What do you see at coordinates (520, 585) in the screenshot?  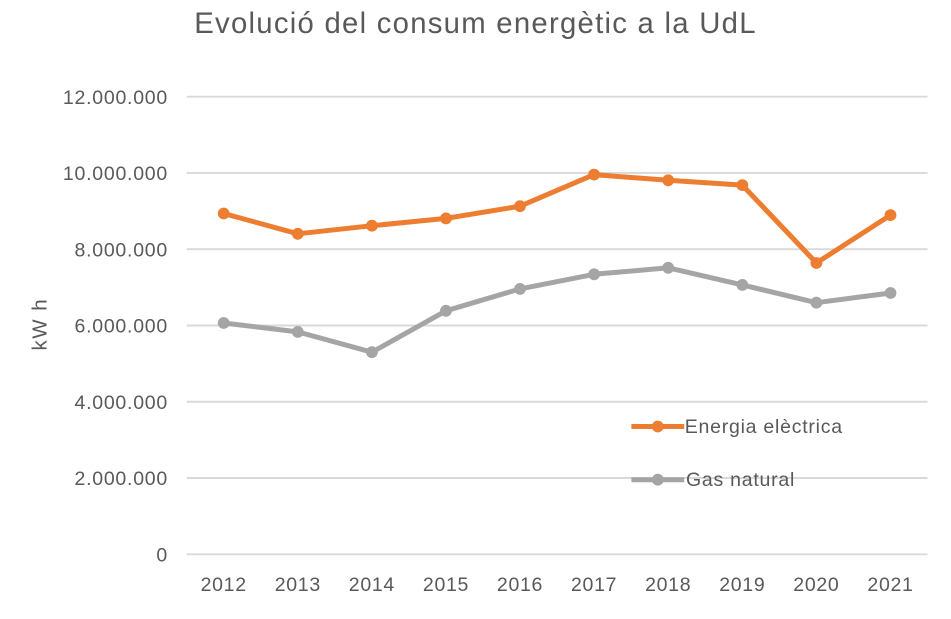 I see `svg-text: 2016` at bounding box center [520, 585].